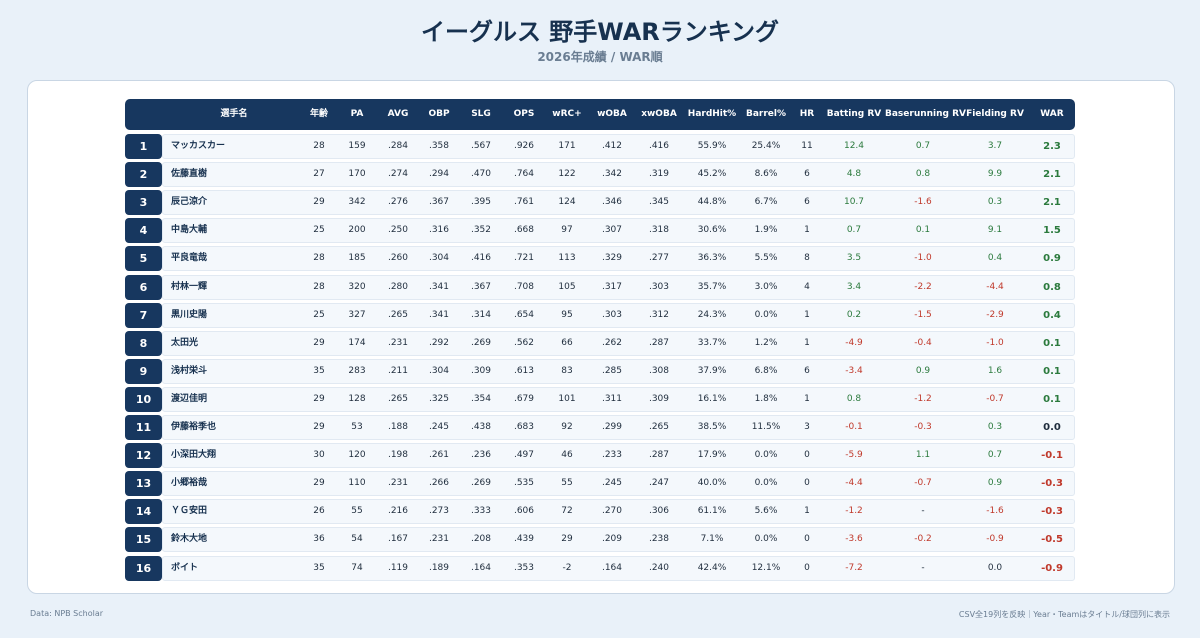  What do you see at coordinates (995, 202) in the screenshot?
I see `cell-col-fielding-rv: 0.3` at bounding box center [995, 202].